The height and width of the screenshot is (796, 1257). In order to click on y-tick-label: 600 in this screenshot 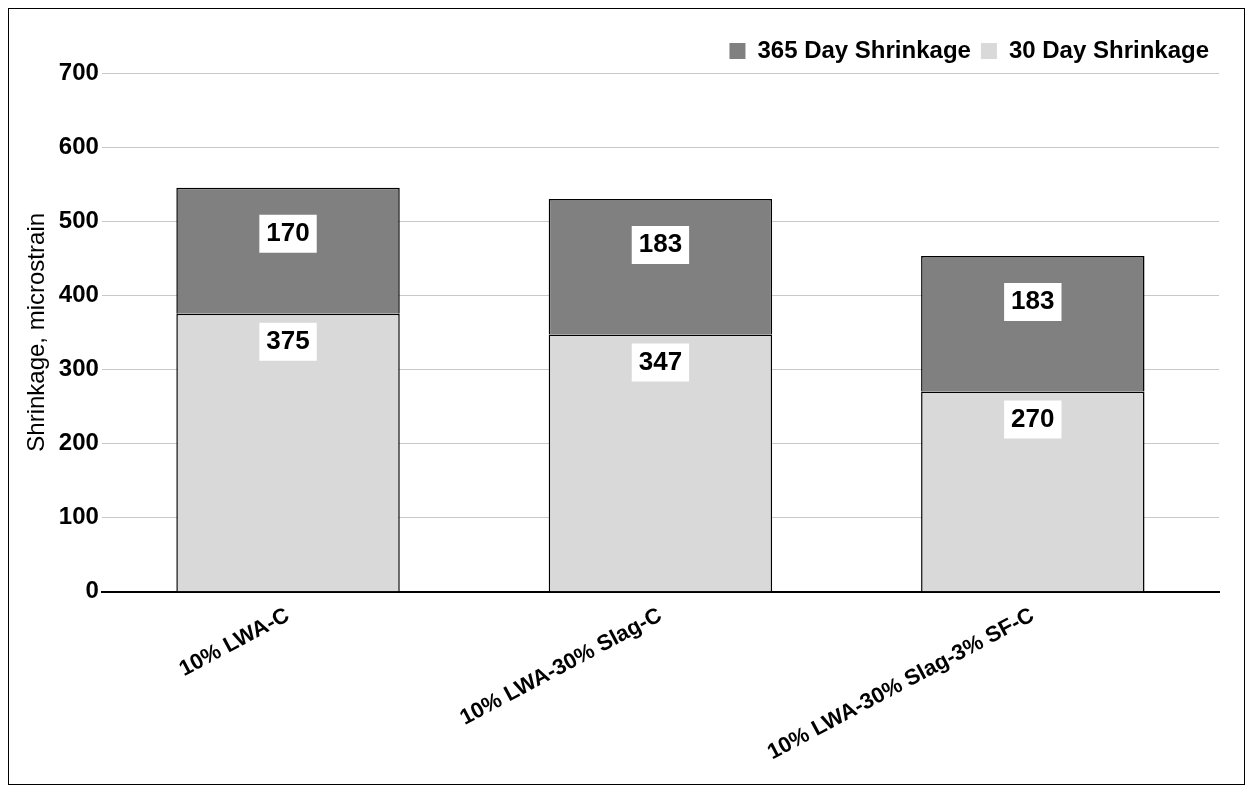, I will do `click(78, 145)`.